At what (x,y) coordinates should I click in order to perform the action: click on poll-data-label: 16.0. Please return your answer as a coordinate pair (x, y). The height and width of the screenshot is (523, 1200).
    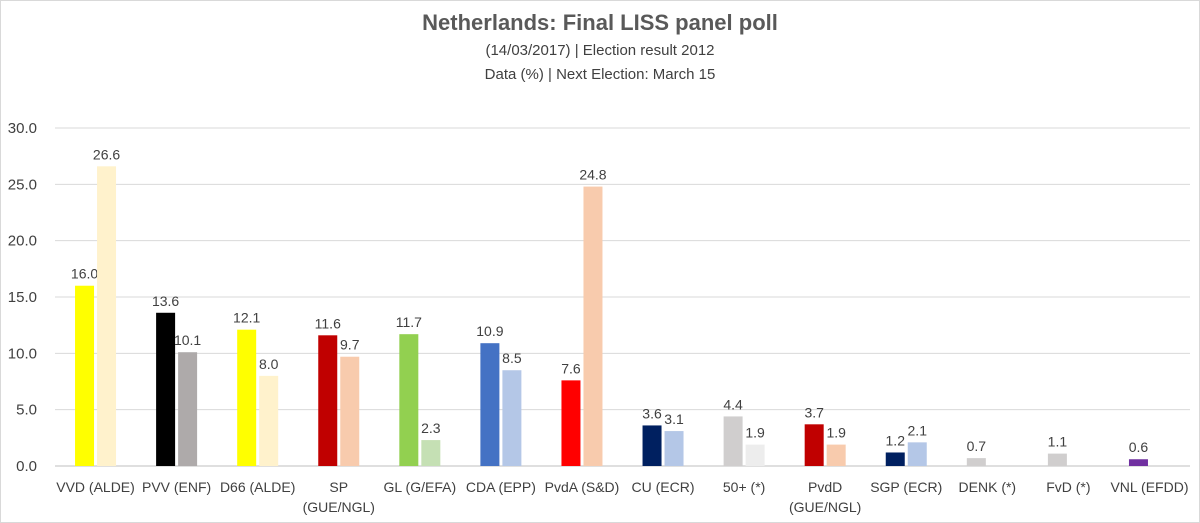
    Looking at the image, I should click on (84, 274).